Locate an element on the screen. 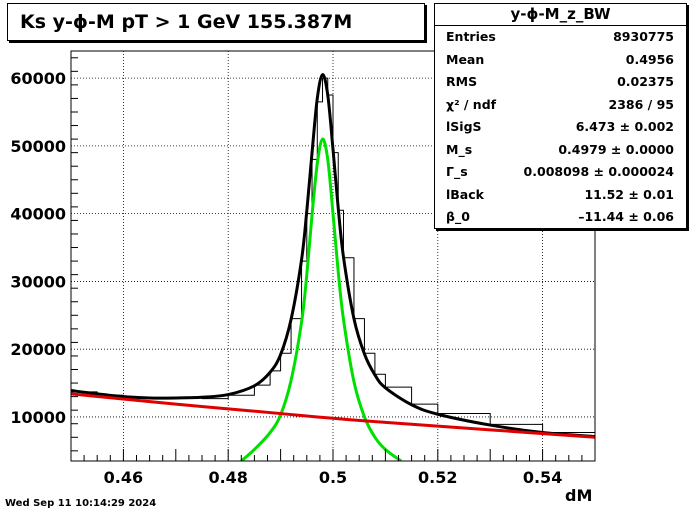 The height and width of the screenshot is (514, 700). x-tick-label: 0.5 is located at coordinates (333, 477).